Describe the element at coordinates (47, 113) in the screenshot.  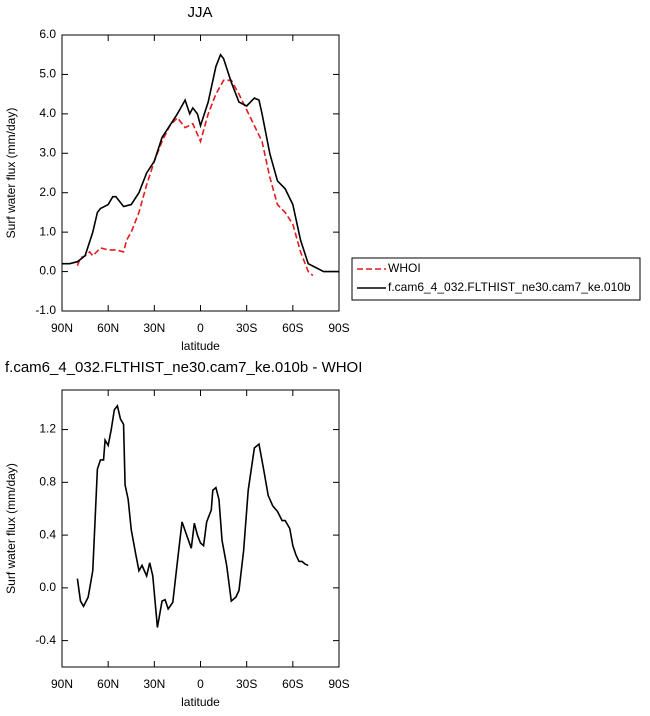
I see `y-tick-label: 4.0` at that location.